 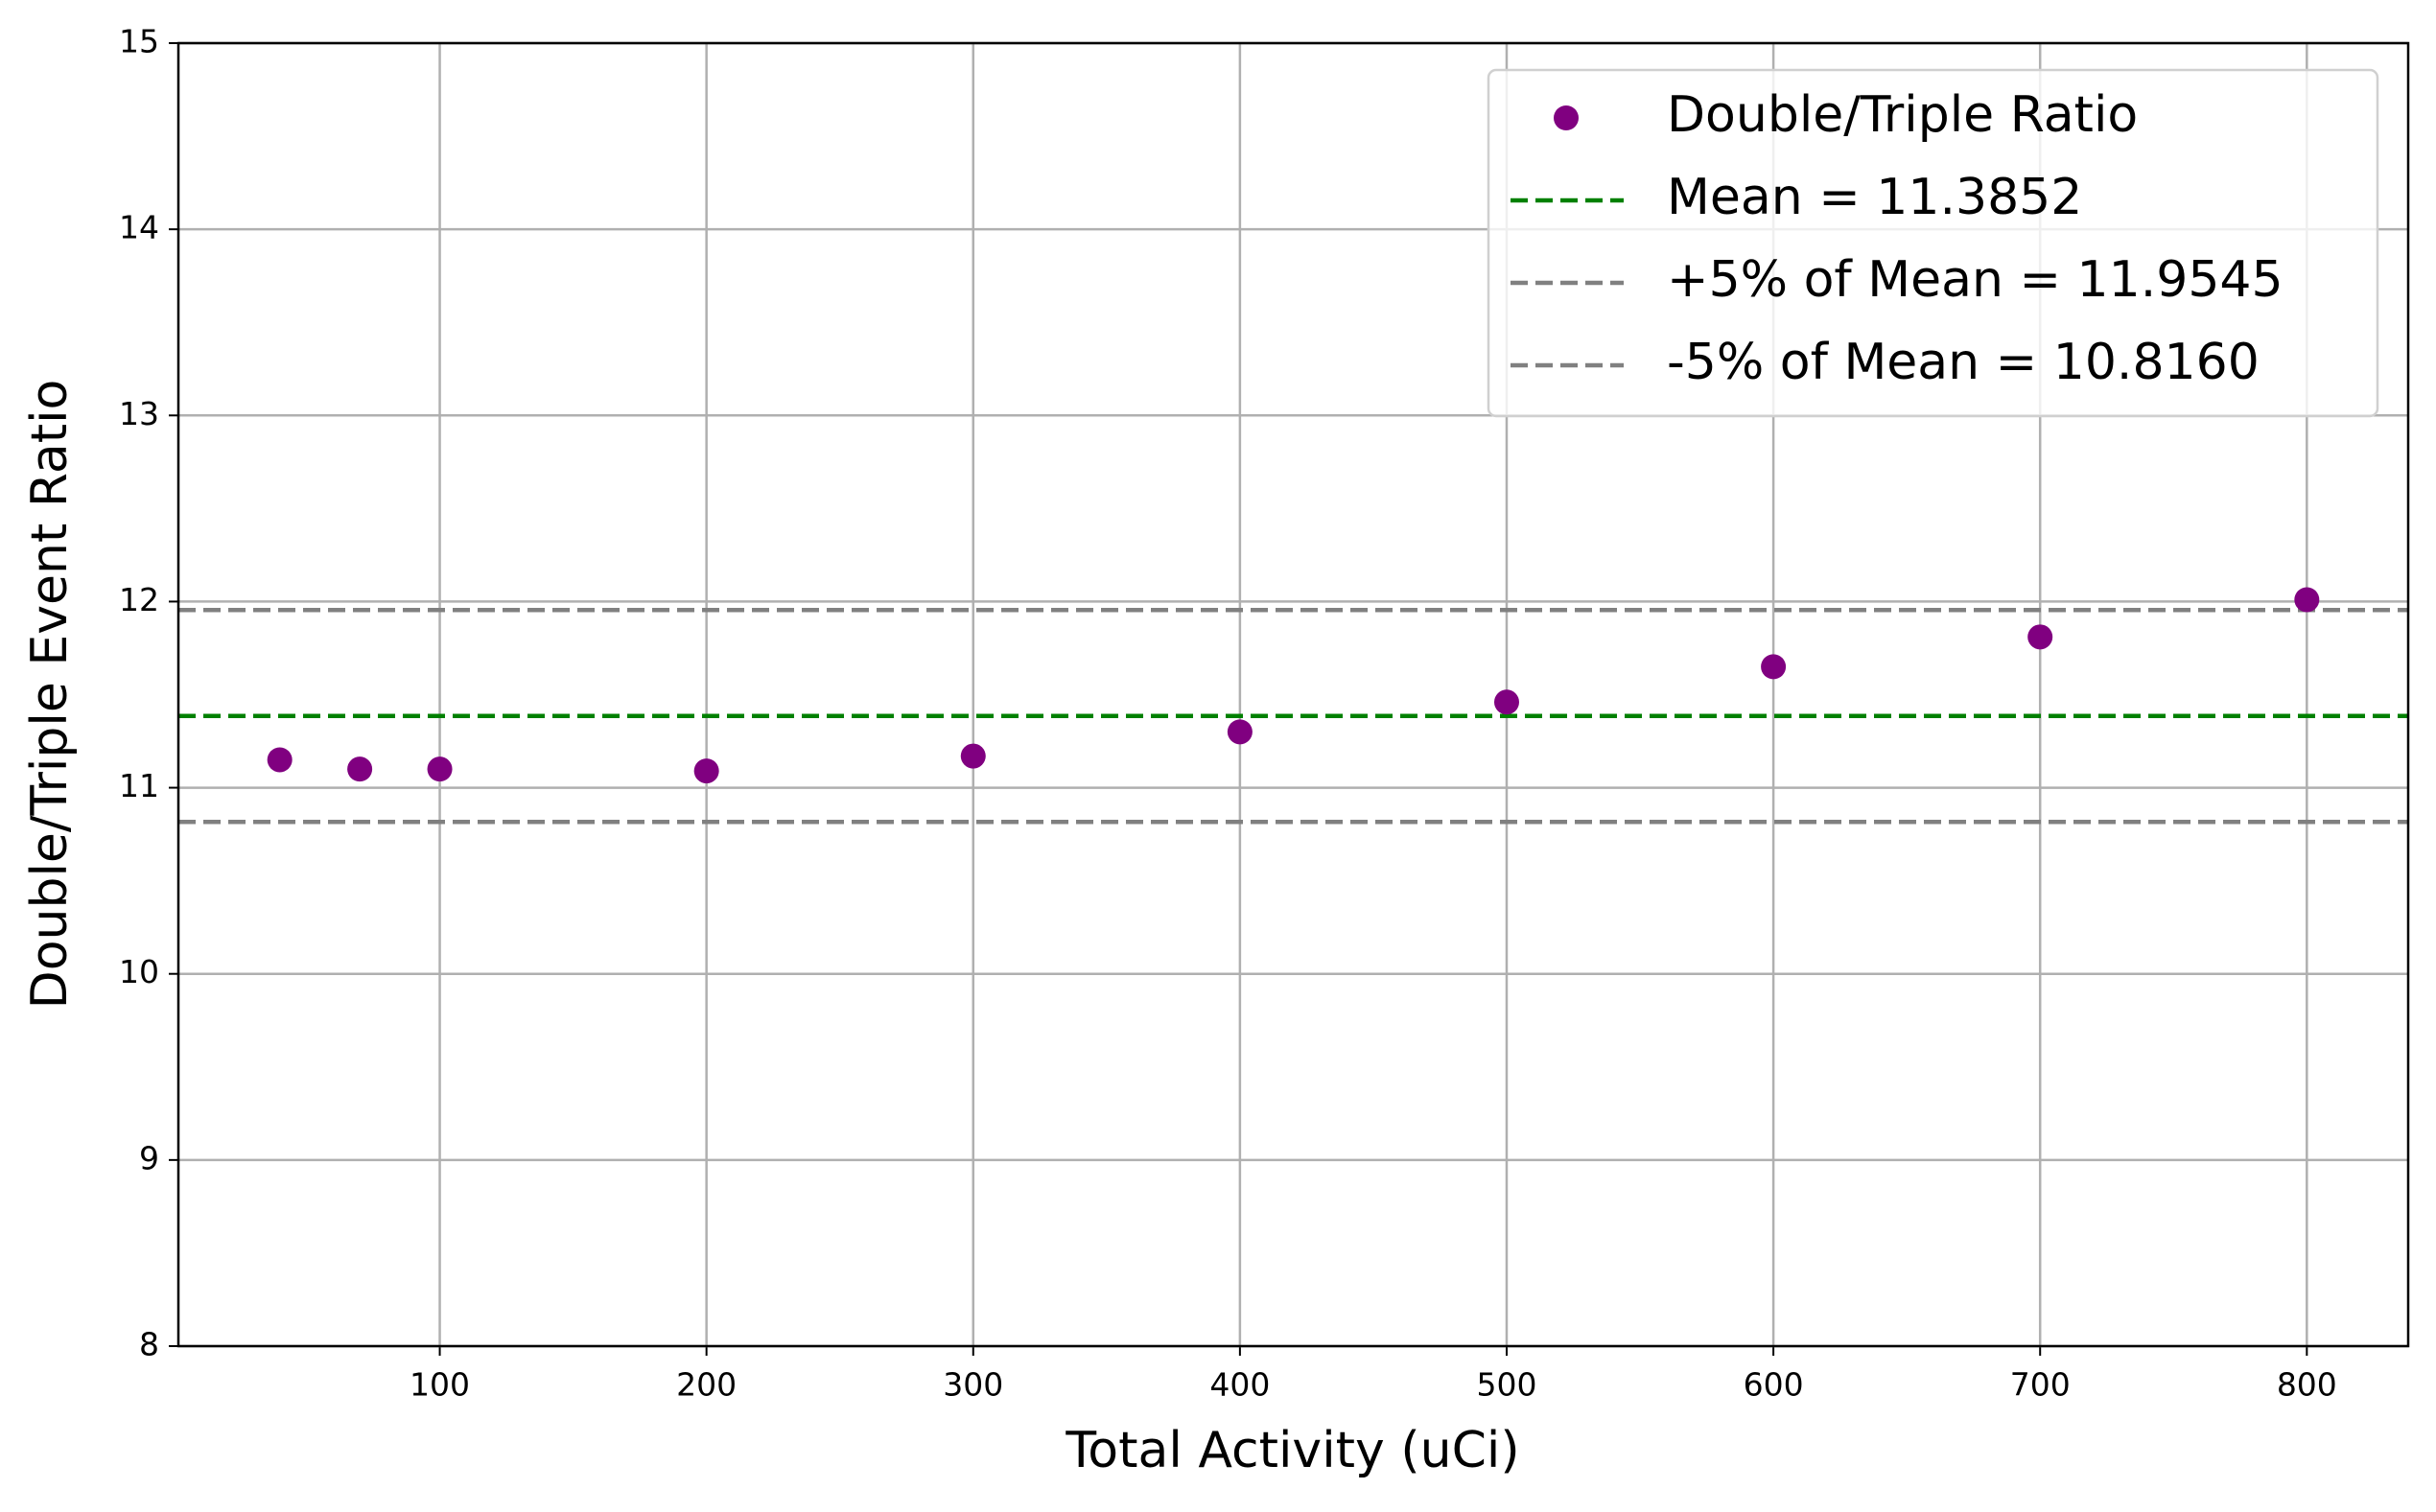 I want to click on y-tick-label: 11, so click(x=139, y=785).